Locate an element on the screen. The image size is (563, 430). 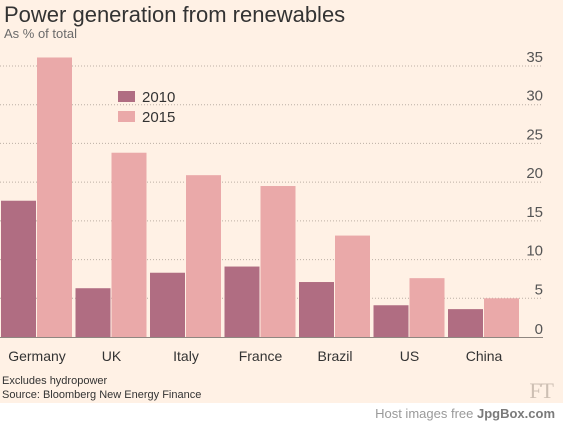
bar-2010-brazil is located at coordinates (316, 309).